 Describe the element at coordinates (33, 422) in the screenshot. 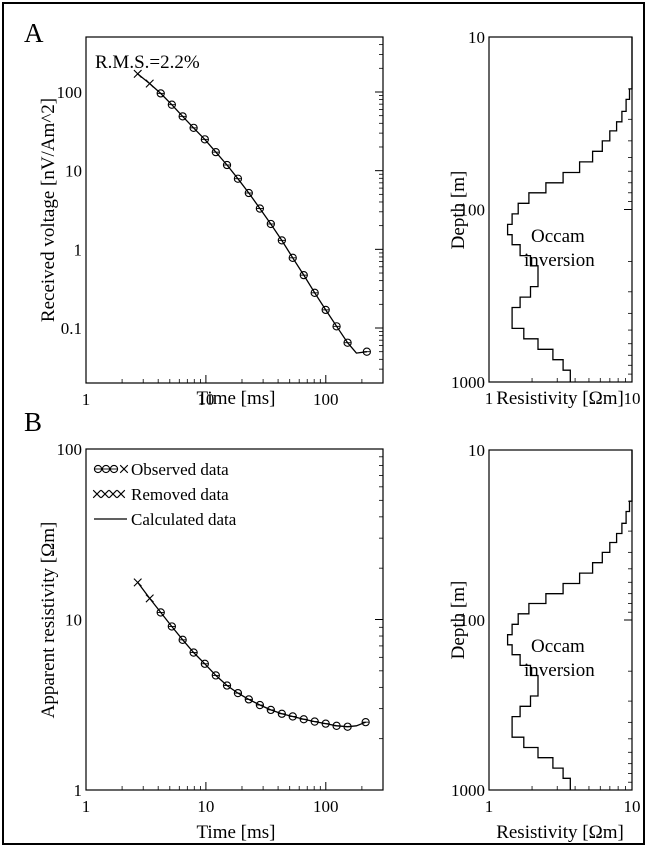

I see `panel-letter-b: B` at that location.